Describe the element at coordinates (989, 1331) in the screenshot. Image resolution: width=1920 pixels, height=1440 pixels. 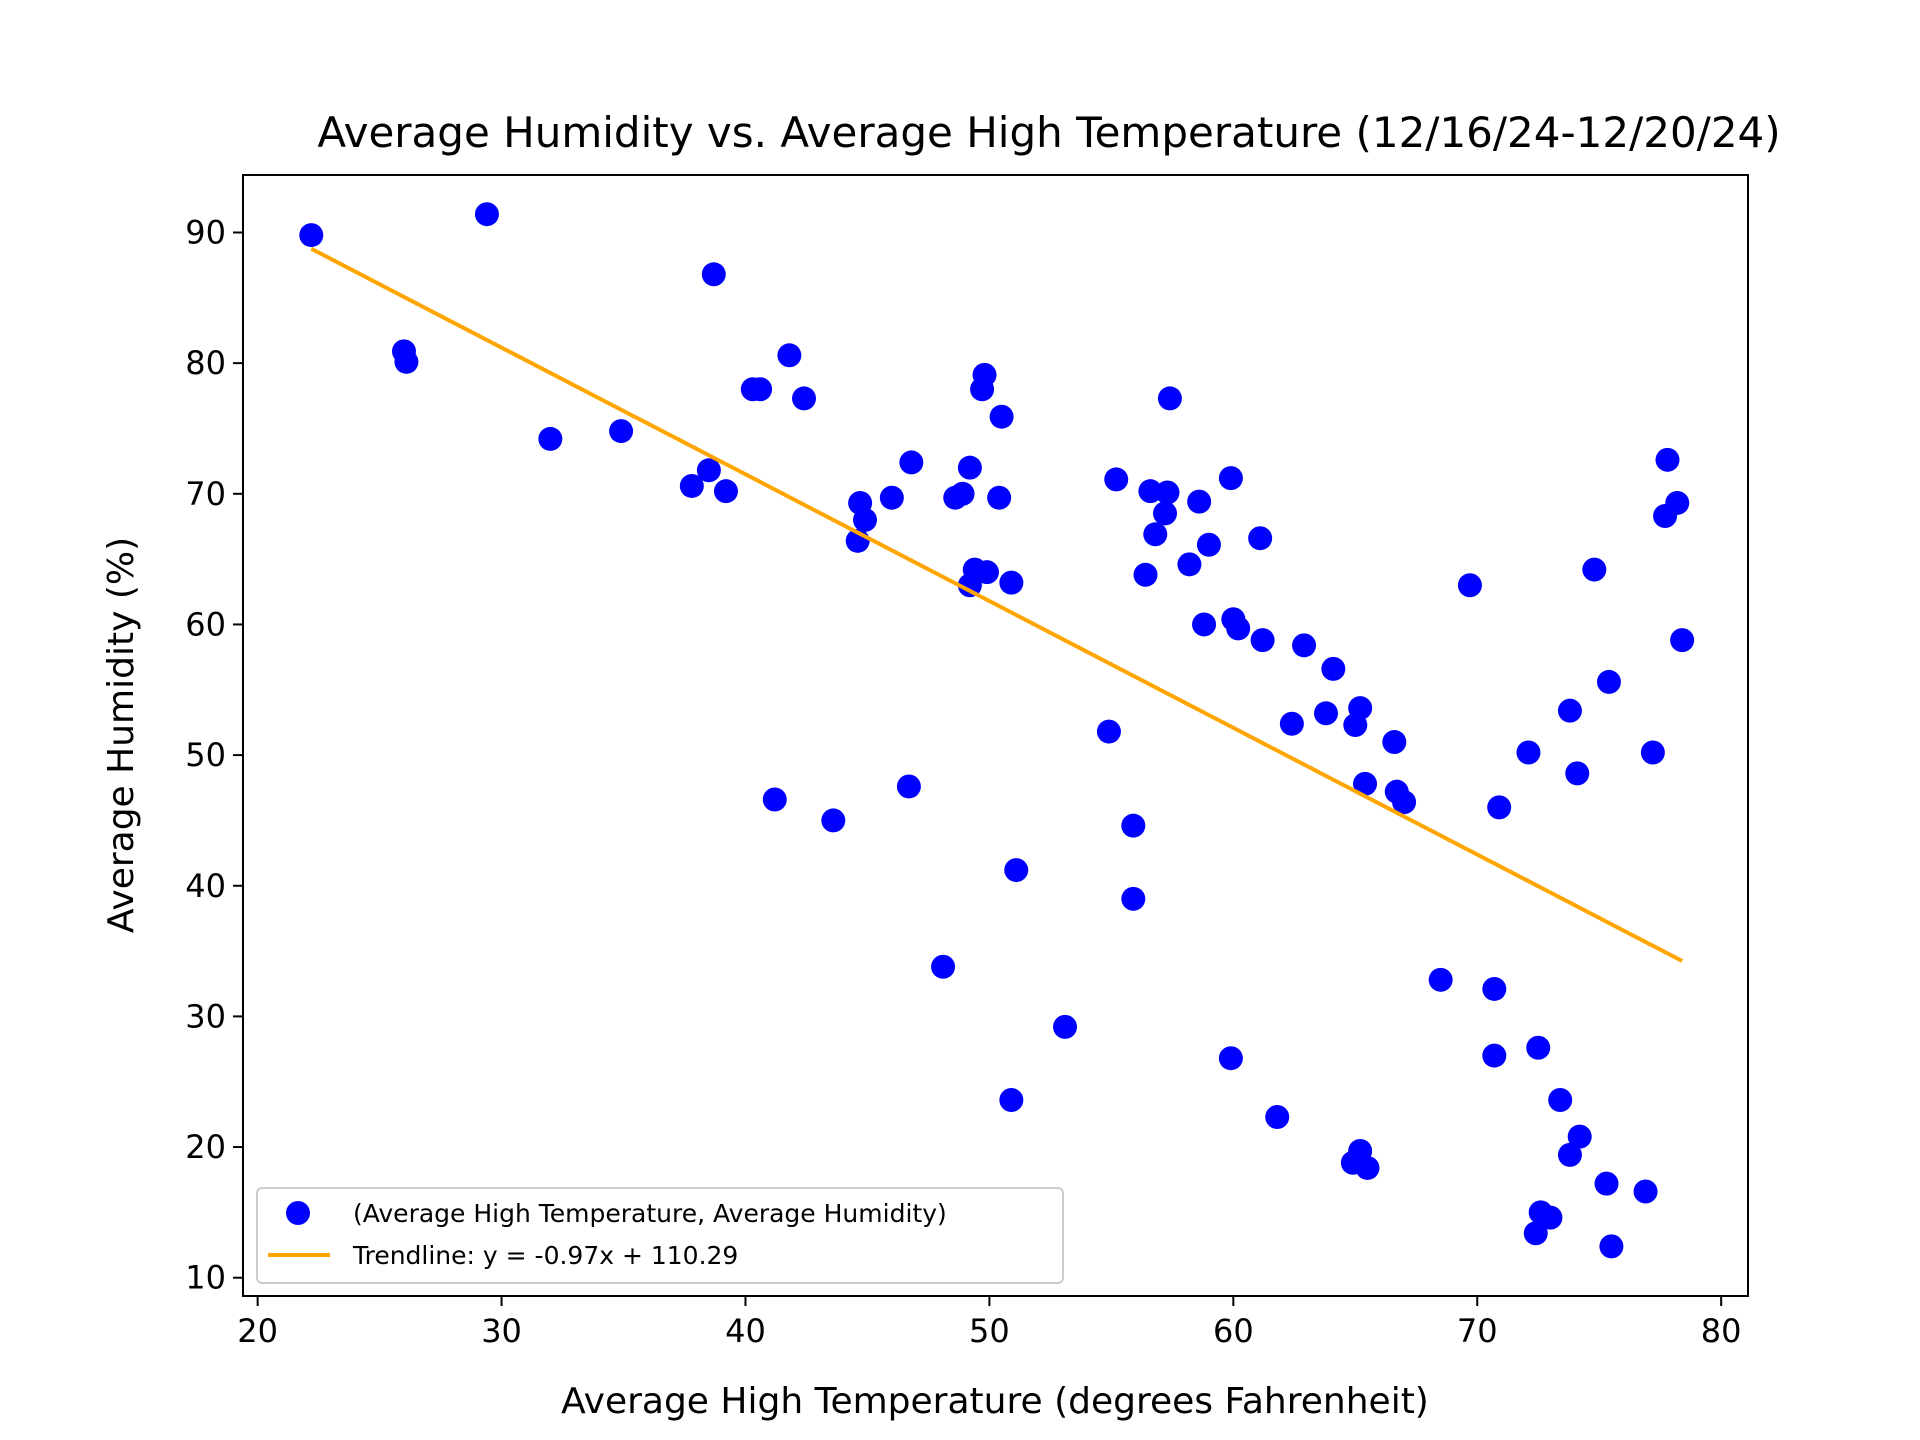
I see `x-tick-label: 50` at that location.